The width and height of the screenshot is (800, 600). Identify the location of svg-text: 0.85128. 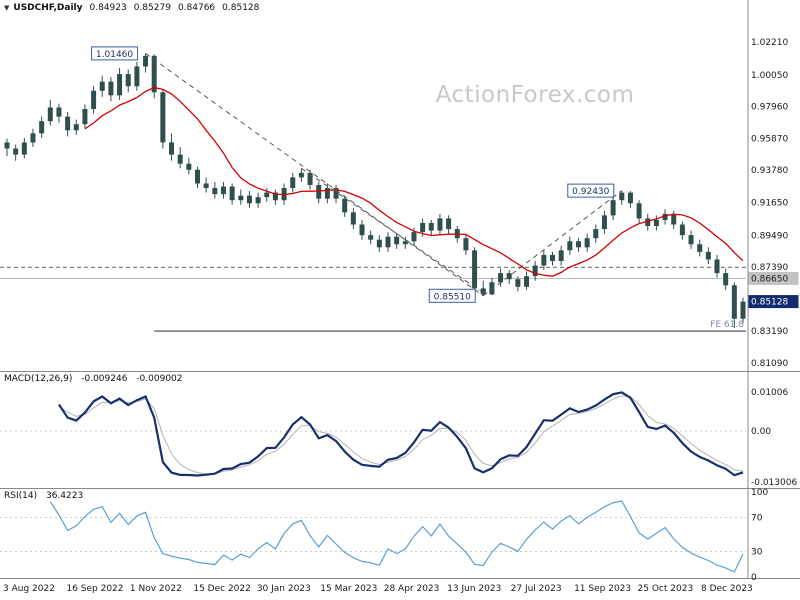
(769, 303).